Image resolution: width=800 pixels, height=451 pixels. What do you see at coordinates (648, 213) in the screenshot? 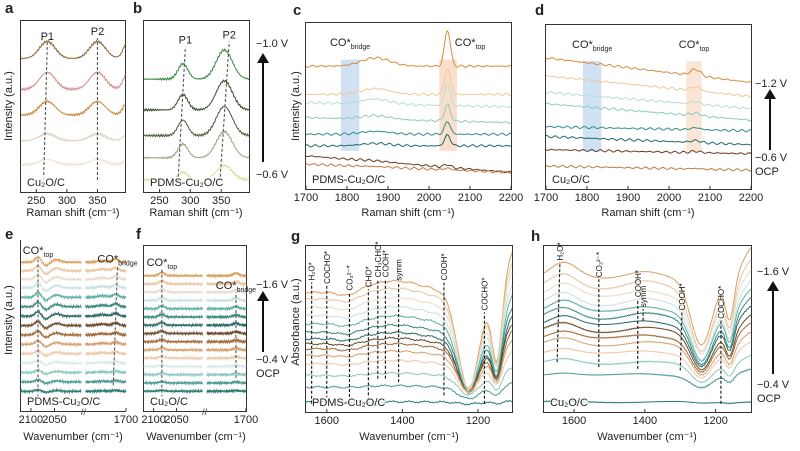
I see `x-axis-label-d: Raman shift (cm⁻¹)` at bounding box center [648, 213].